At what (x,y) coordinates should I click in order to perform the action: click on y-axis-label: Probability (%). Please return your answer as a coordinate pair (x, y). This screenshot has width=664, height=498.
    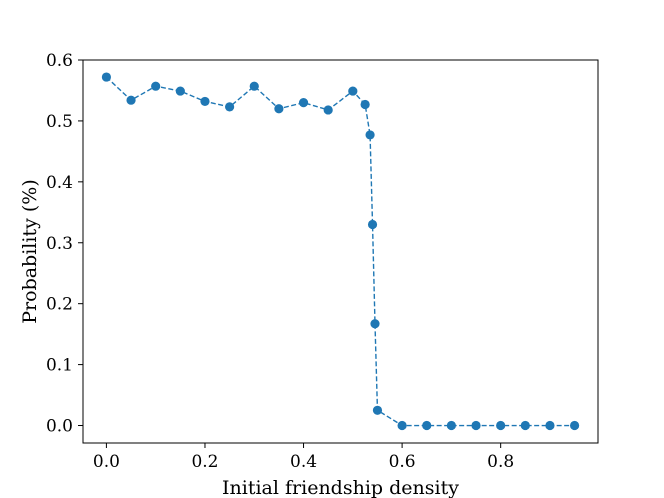
    Looking at the image, I should click on (30, 251).